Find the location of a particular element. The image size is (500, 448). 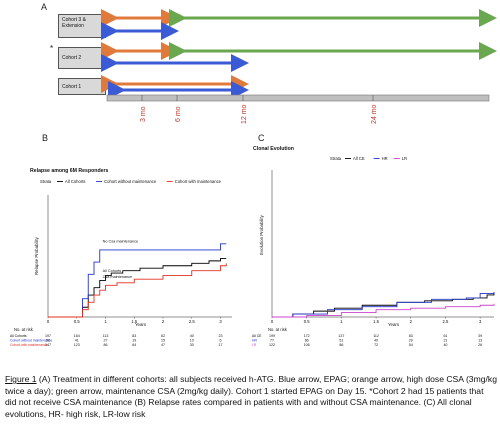

legend-entry: Cohort with maintenance is located at coordinates (198, 181).